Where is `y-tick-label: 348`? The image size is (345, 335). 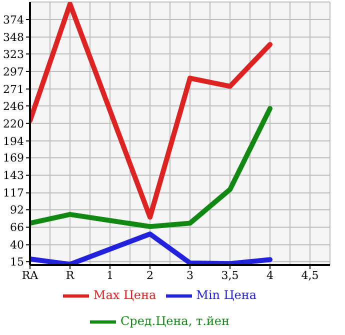 y-tick-label: 348 is located at coordinates (13, 37).